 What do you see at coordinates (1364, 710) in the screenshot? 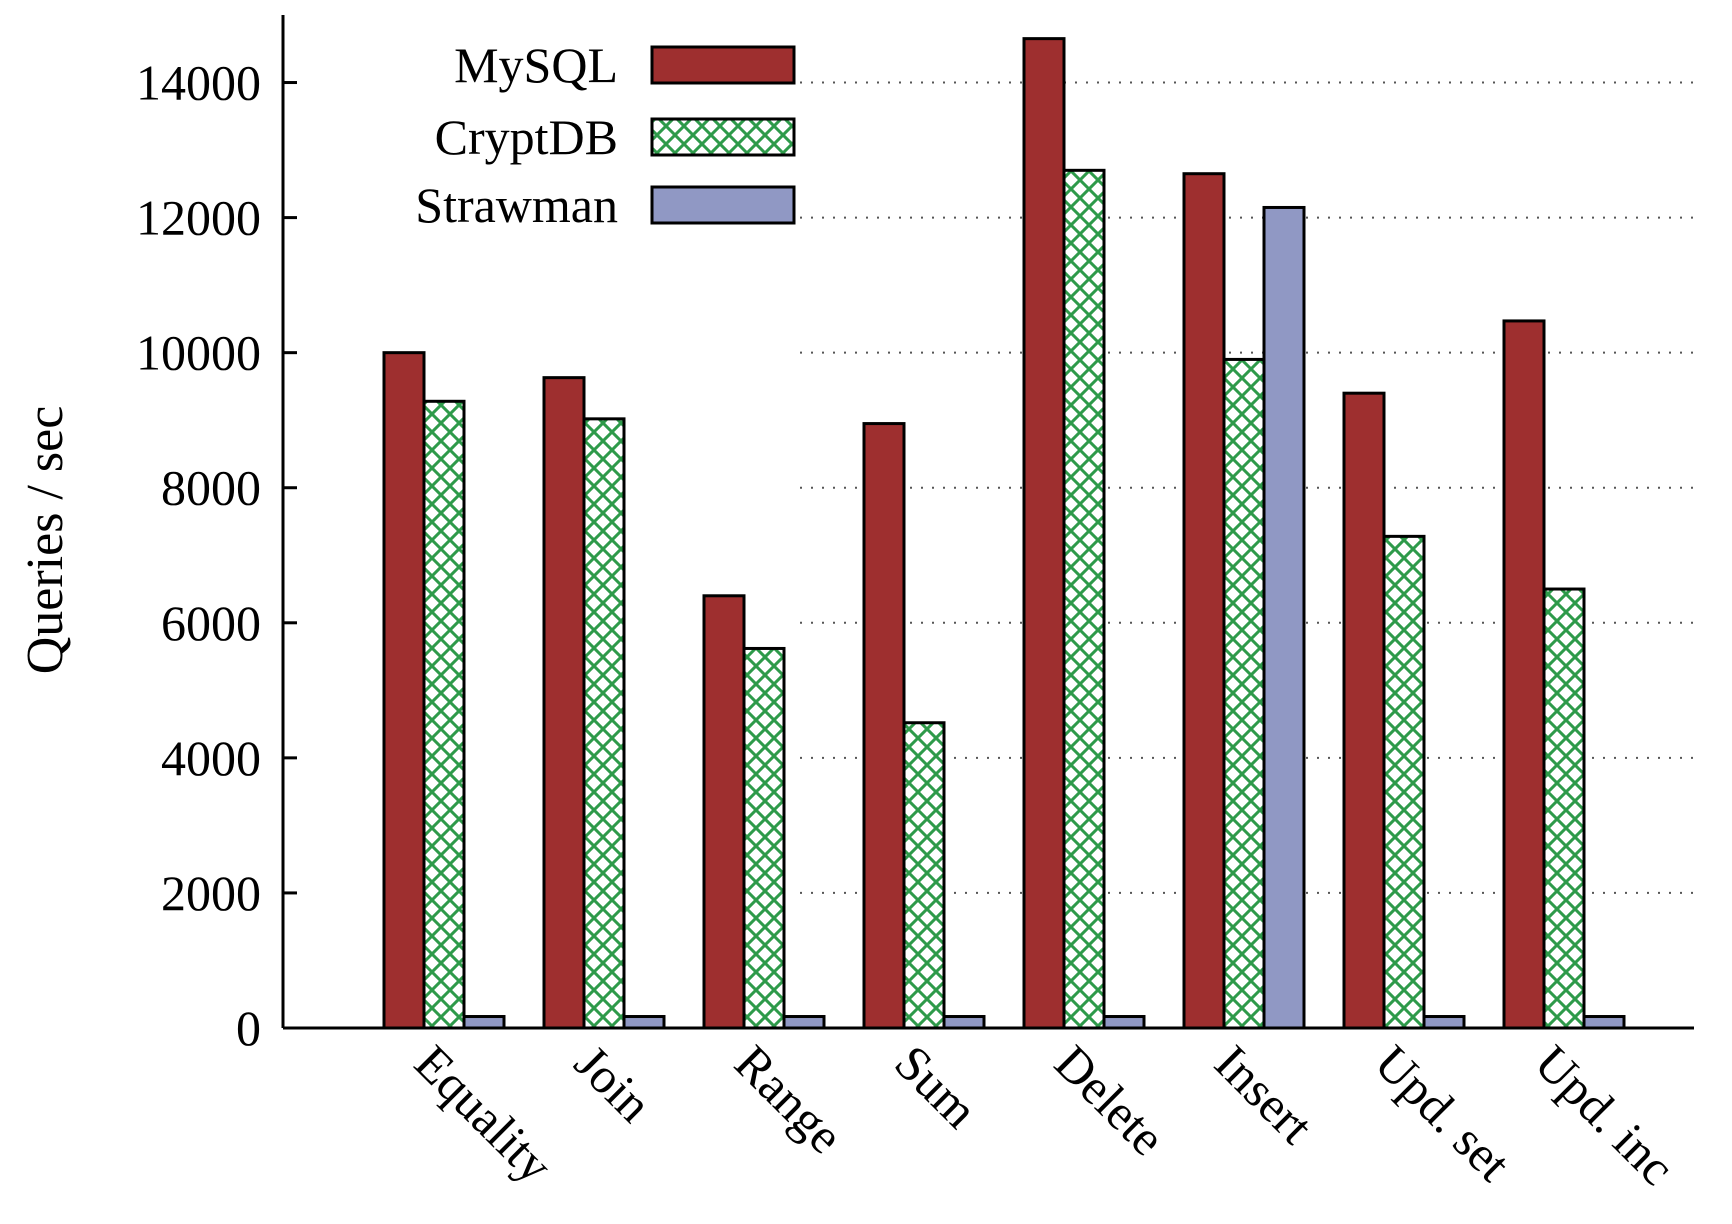
I see `bar-mysql-upd-set` at bounding box center [1364, 710].